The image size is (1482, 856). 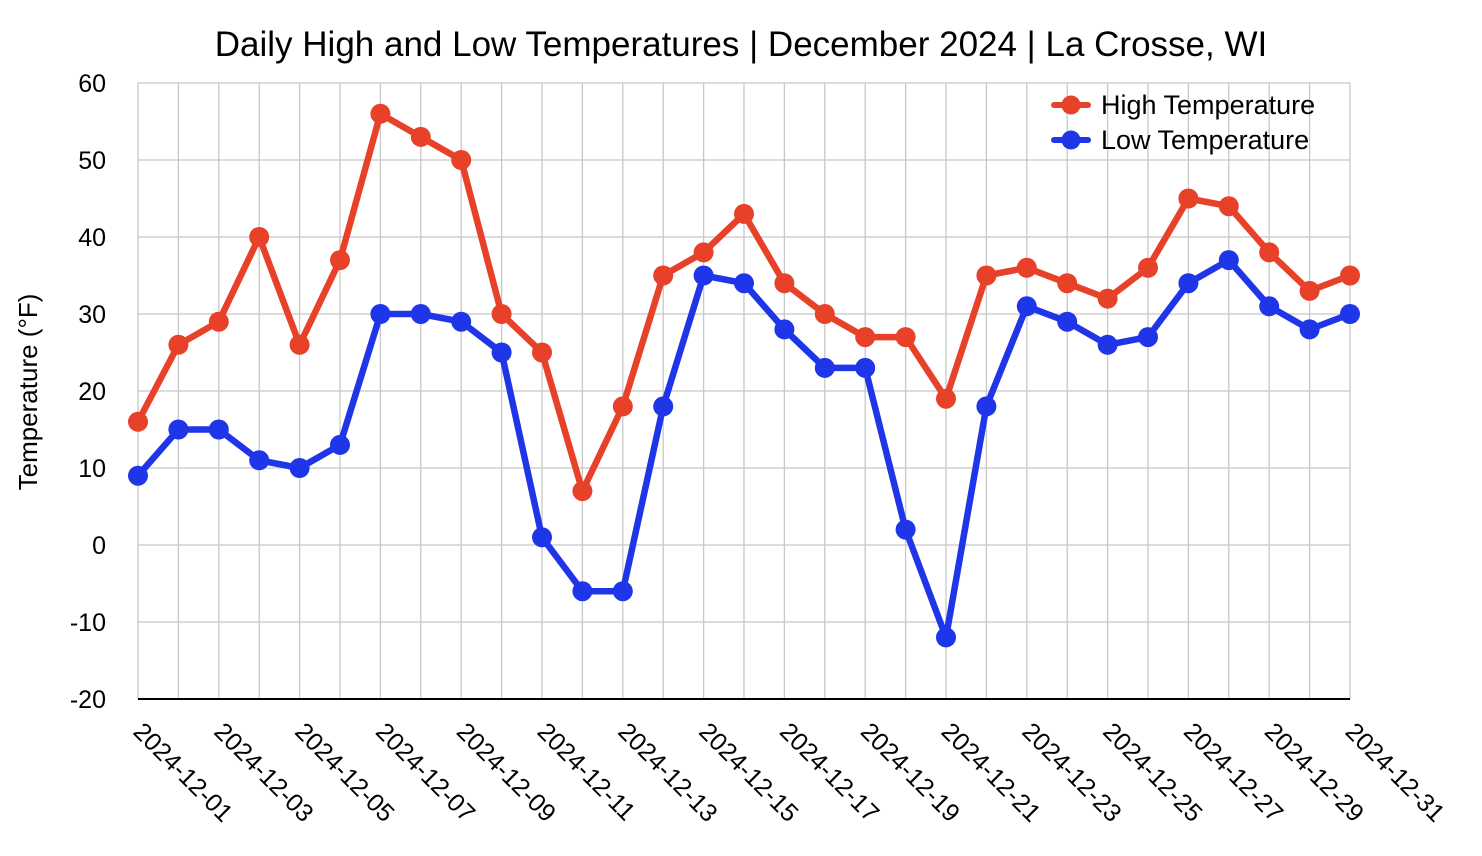 What do you see at coordinates (1208, 105) in the screenshot?
I see `legend-label: High Temperature` at bounding box center [1208, 105].